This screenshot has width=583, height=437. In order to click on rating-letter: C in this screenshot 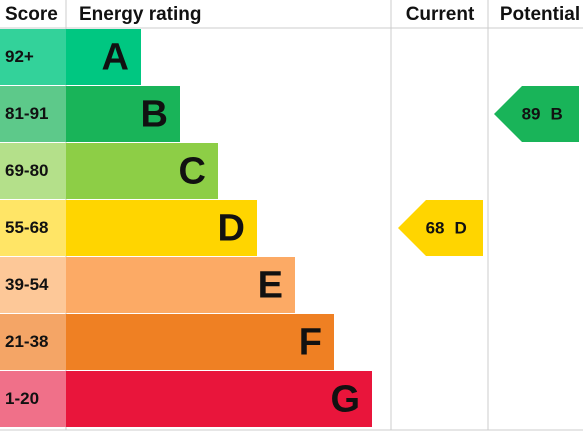, I will do `click(192, 172)`.